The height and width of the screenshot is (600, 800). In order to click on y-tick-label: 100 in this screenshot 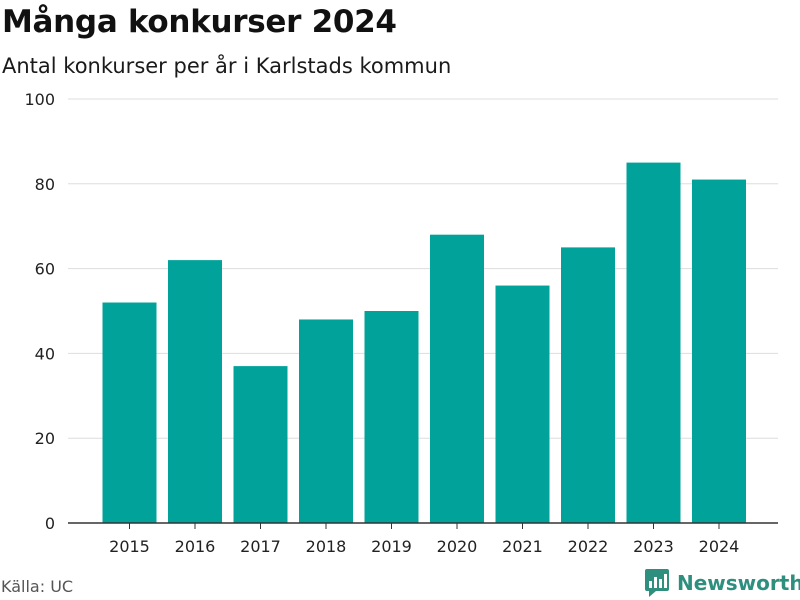, I will do `click(39, 99)`.